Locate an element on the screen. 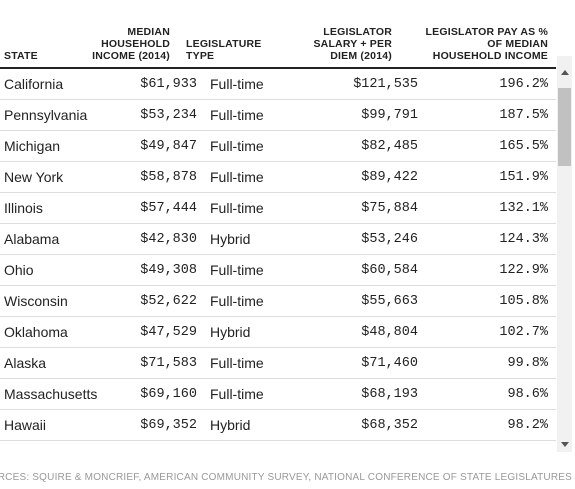 The image size is (575, 489). column-header: LEGISLATOR is located at coordinates (357, 32).